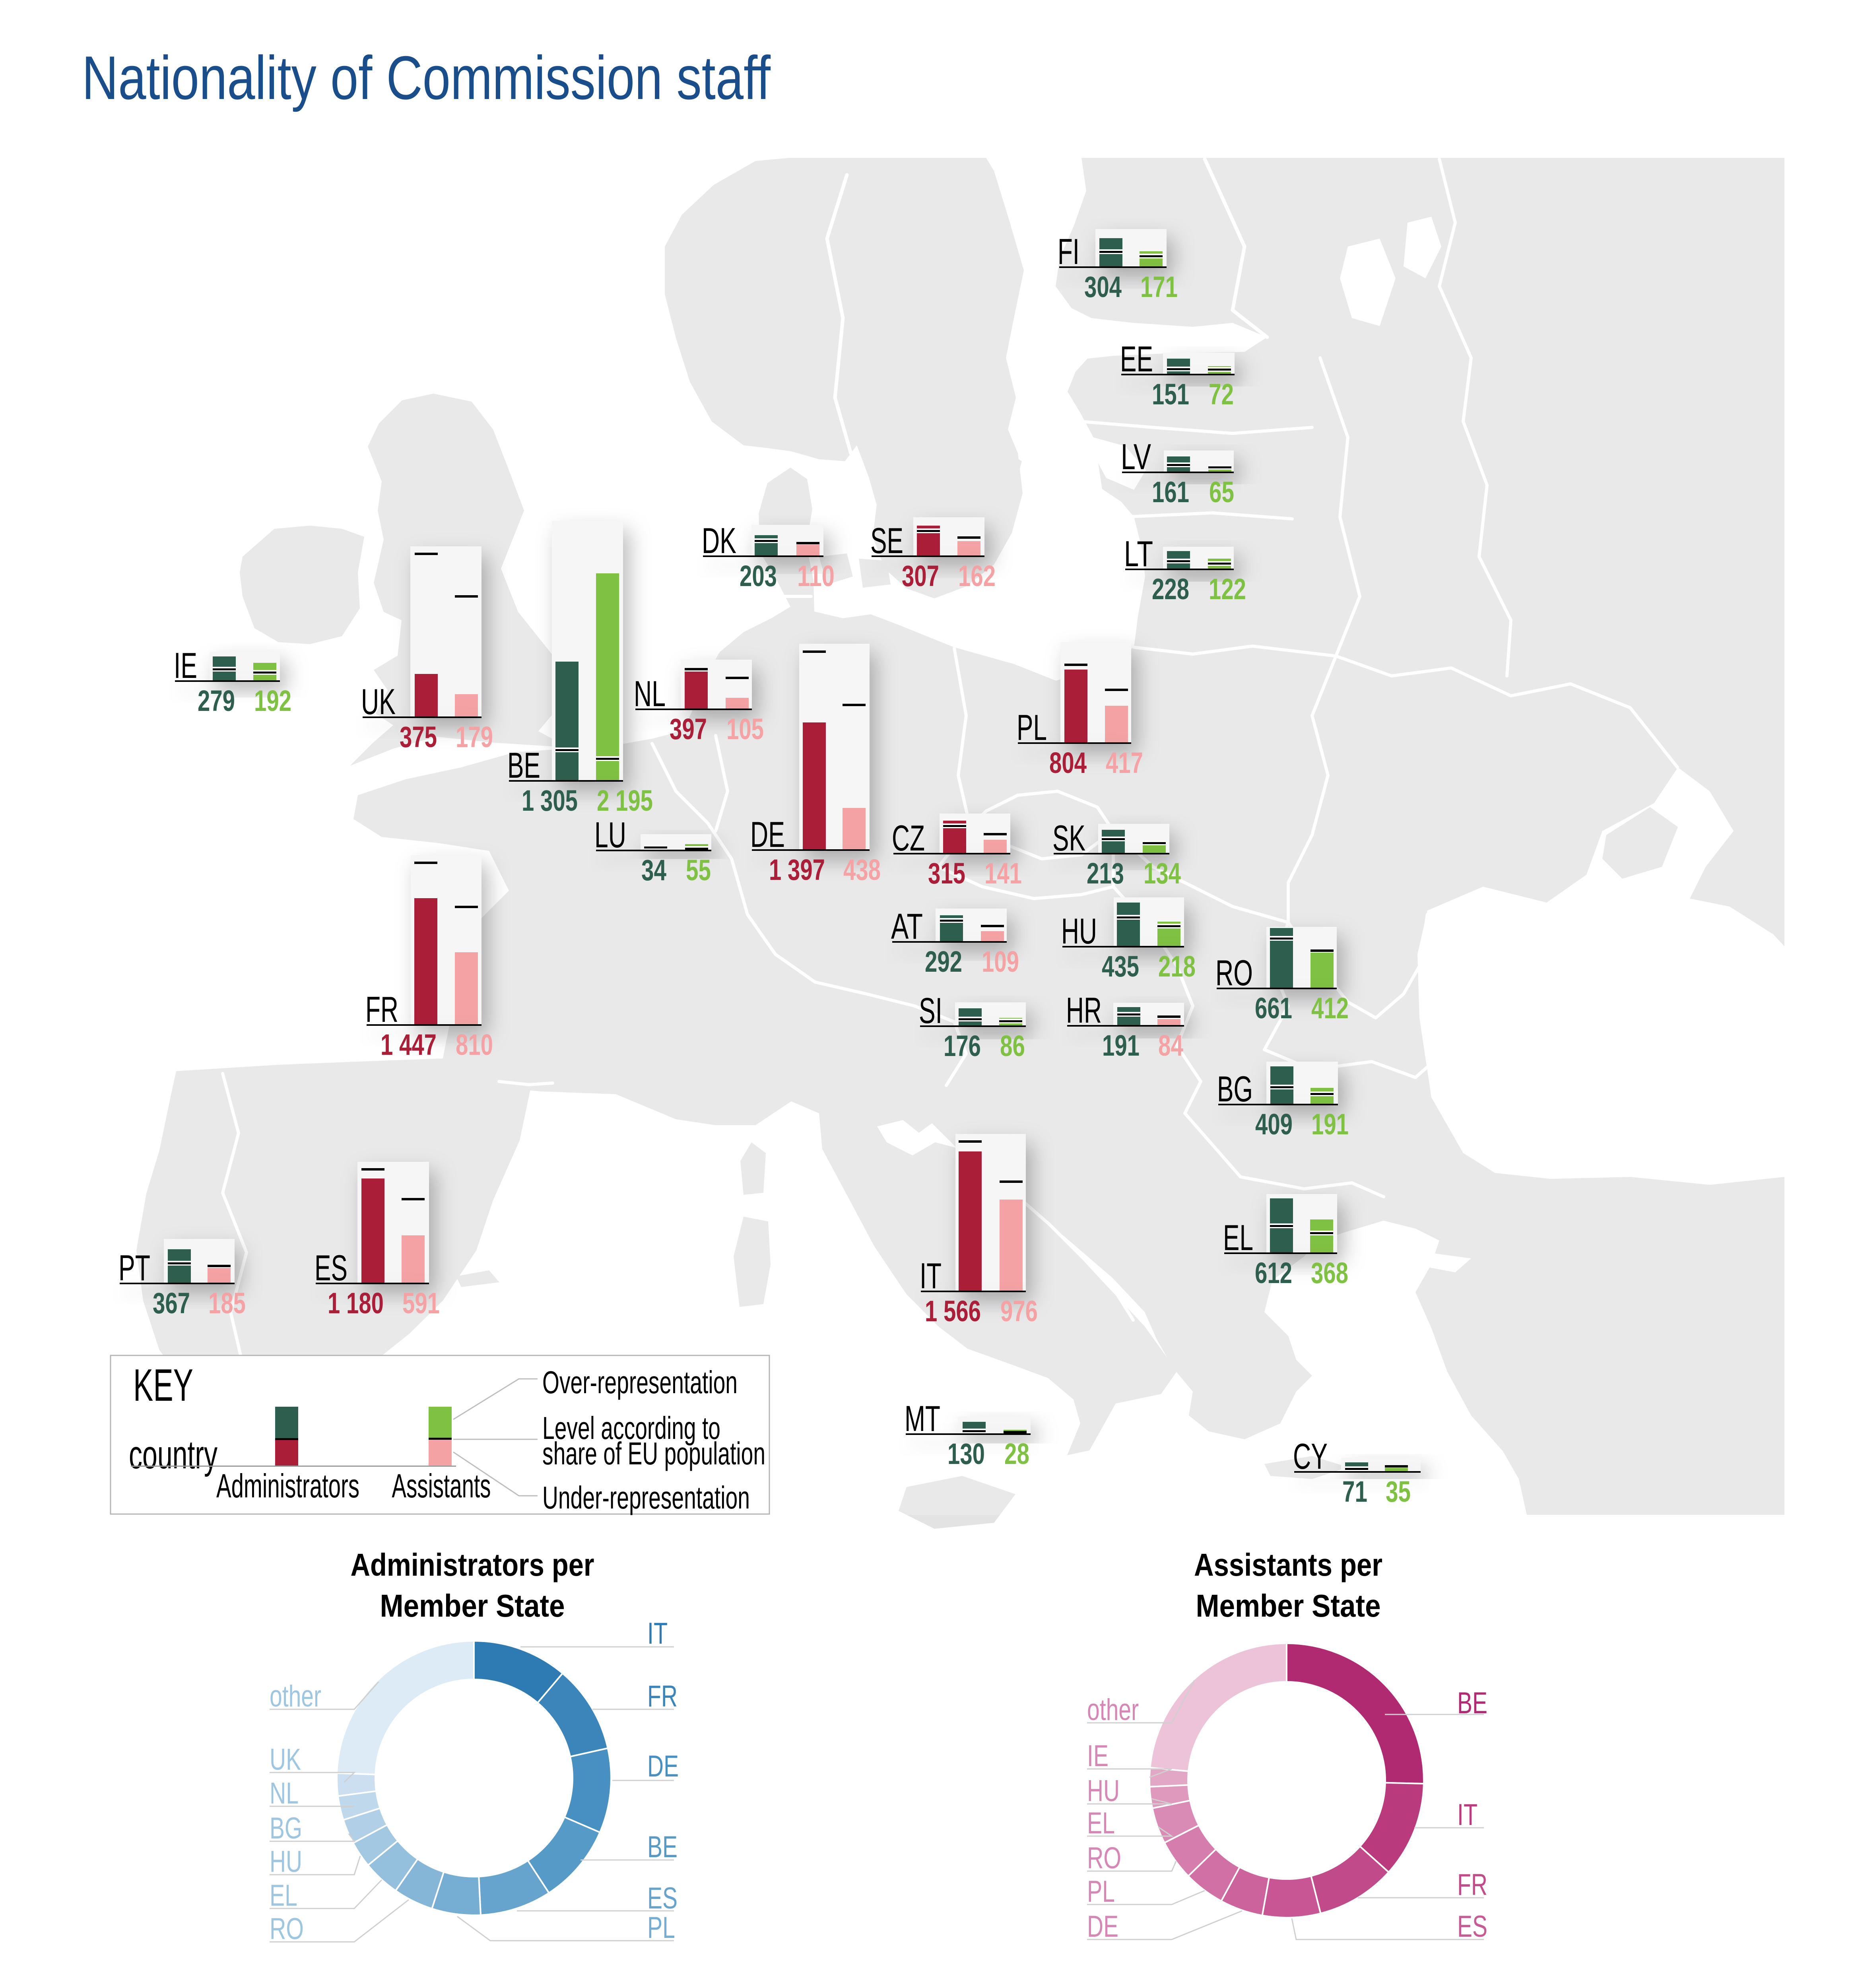  What do you see at coordinates (227, 1303) in the screenshot?
I see `svg-text: 185` at bounding box center [227, 1303].